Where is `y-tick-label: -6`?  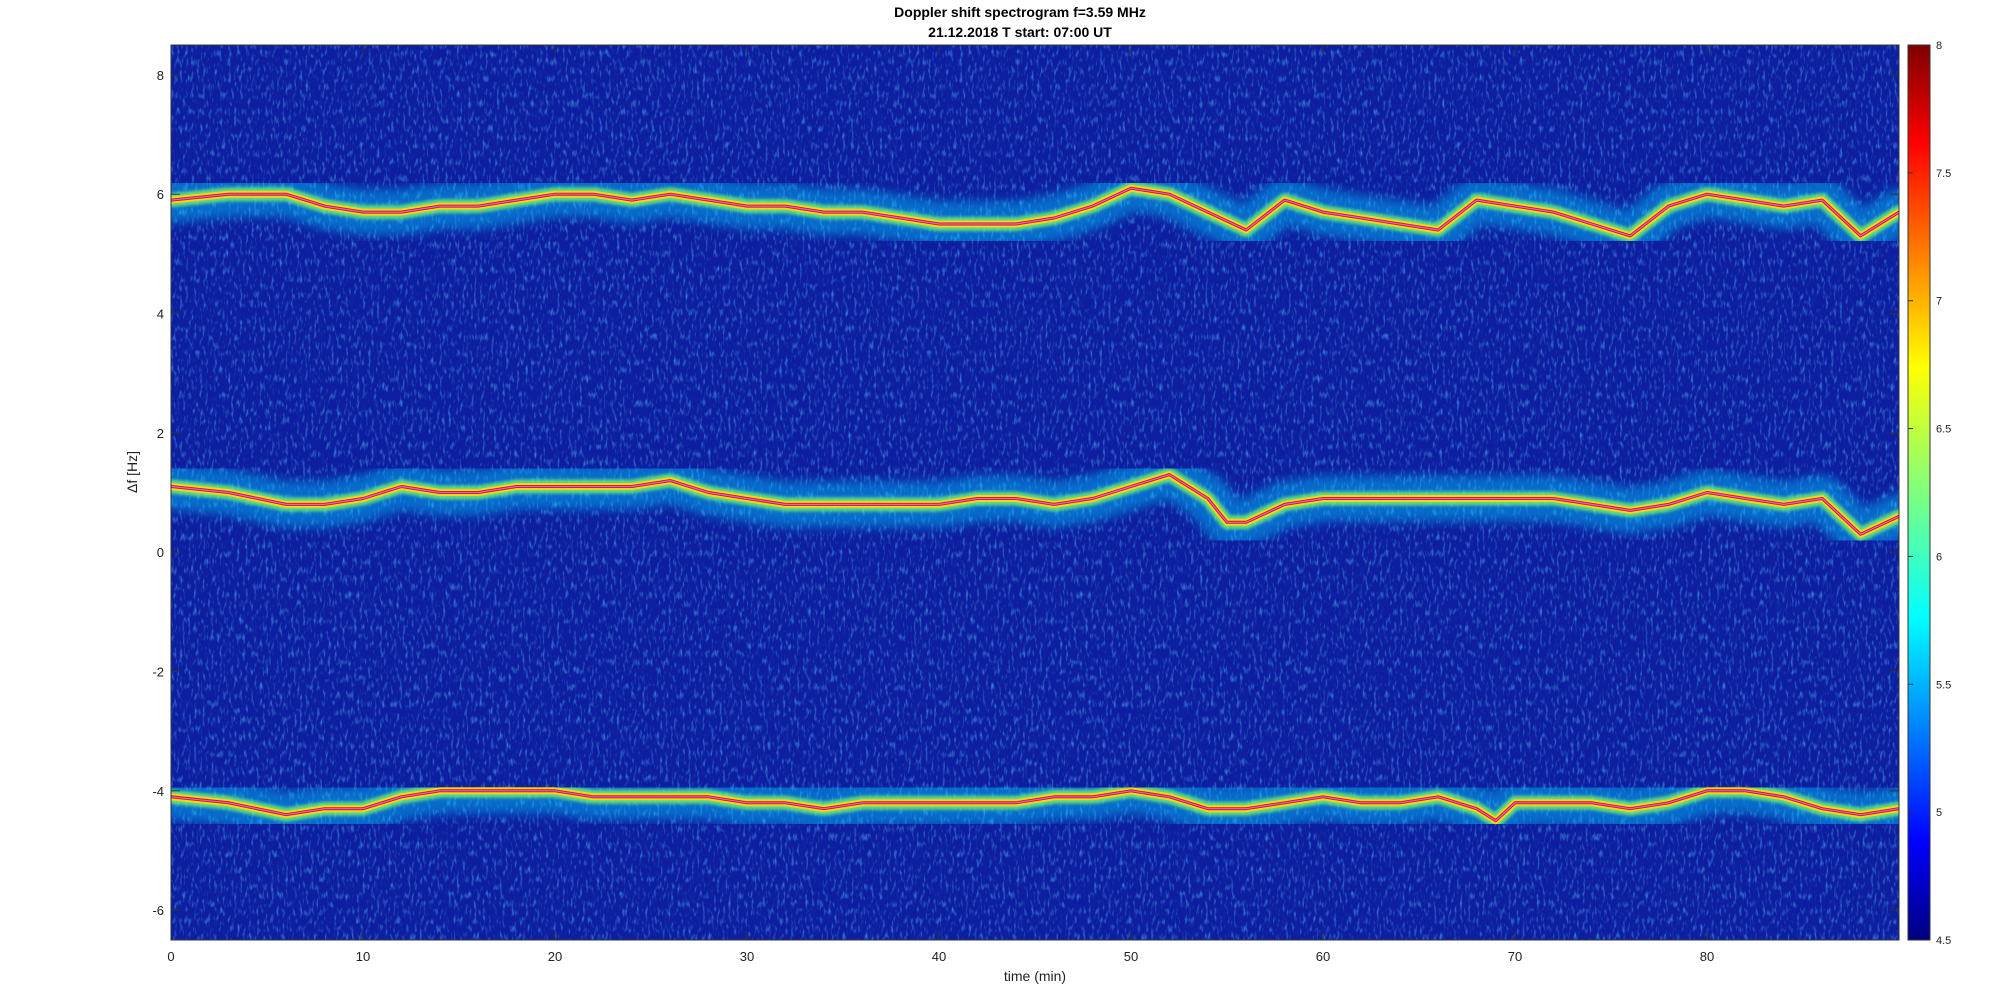 y-tick-label: -6 is located at coordinates (158, 910).